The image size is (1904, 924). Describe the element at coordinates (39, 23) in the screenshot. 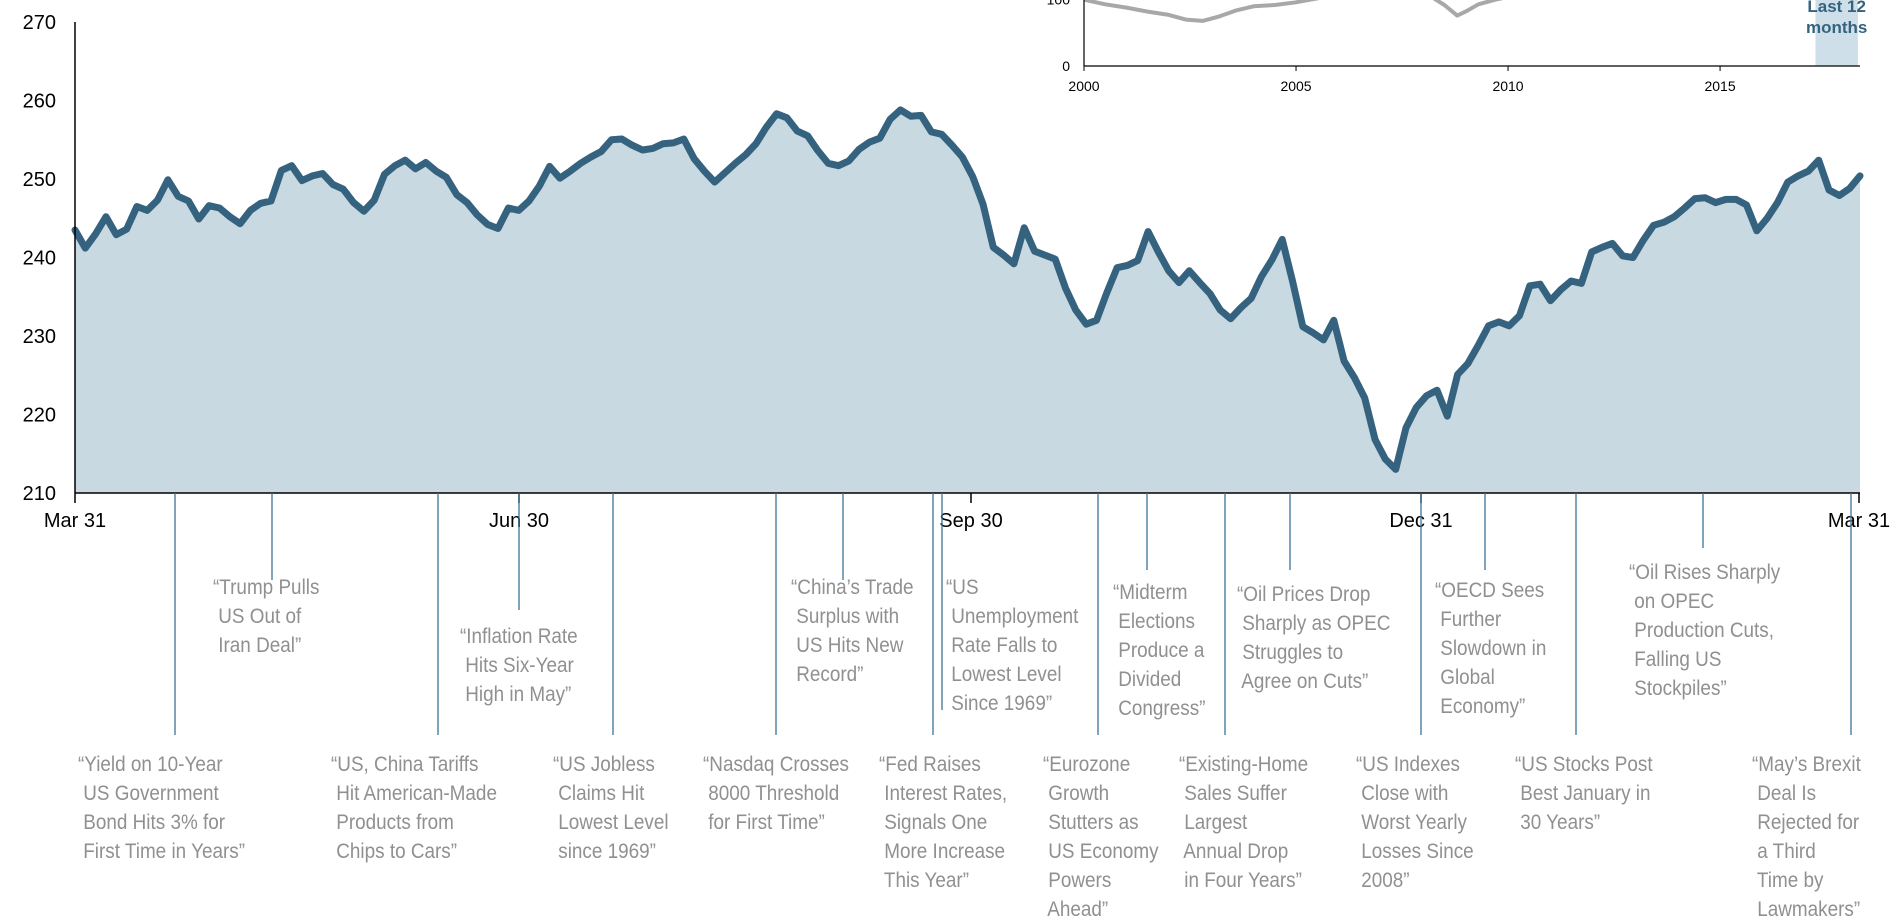

I see `y-tick-label: 270` at that location.